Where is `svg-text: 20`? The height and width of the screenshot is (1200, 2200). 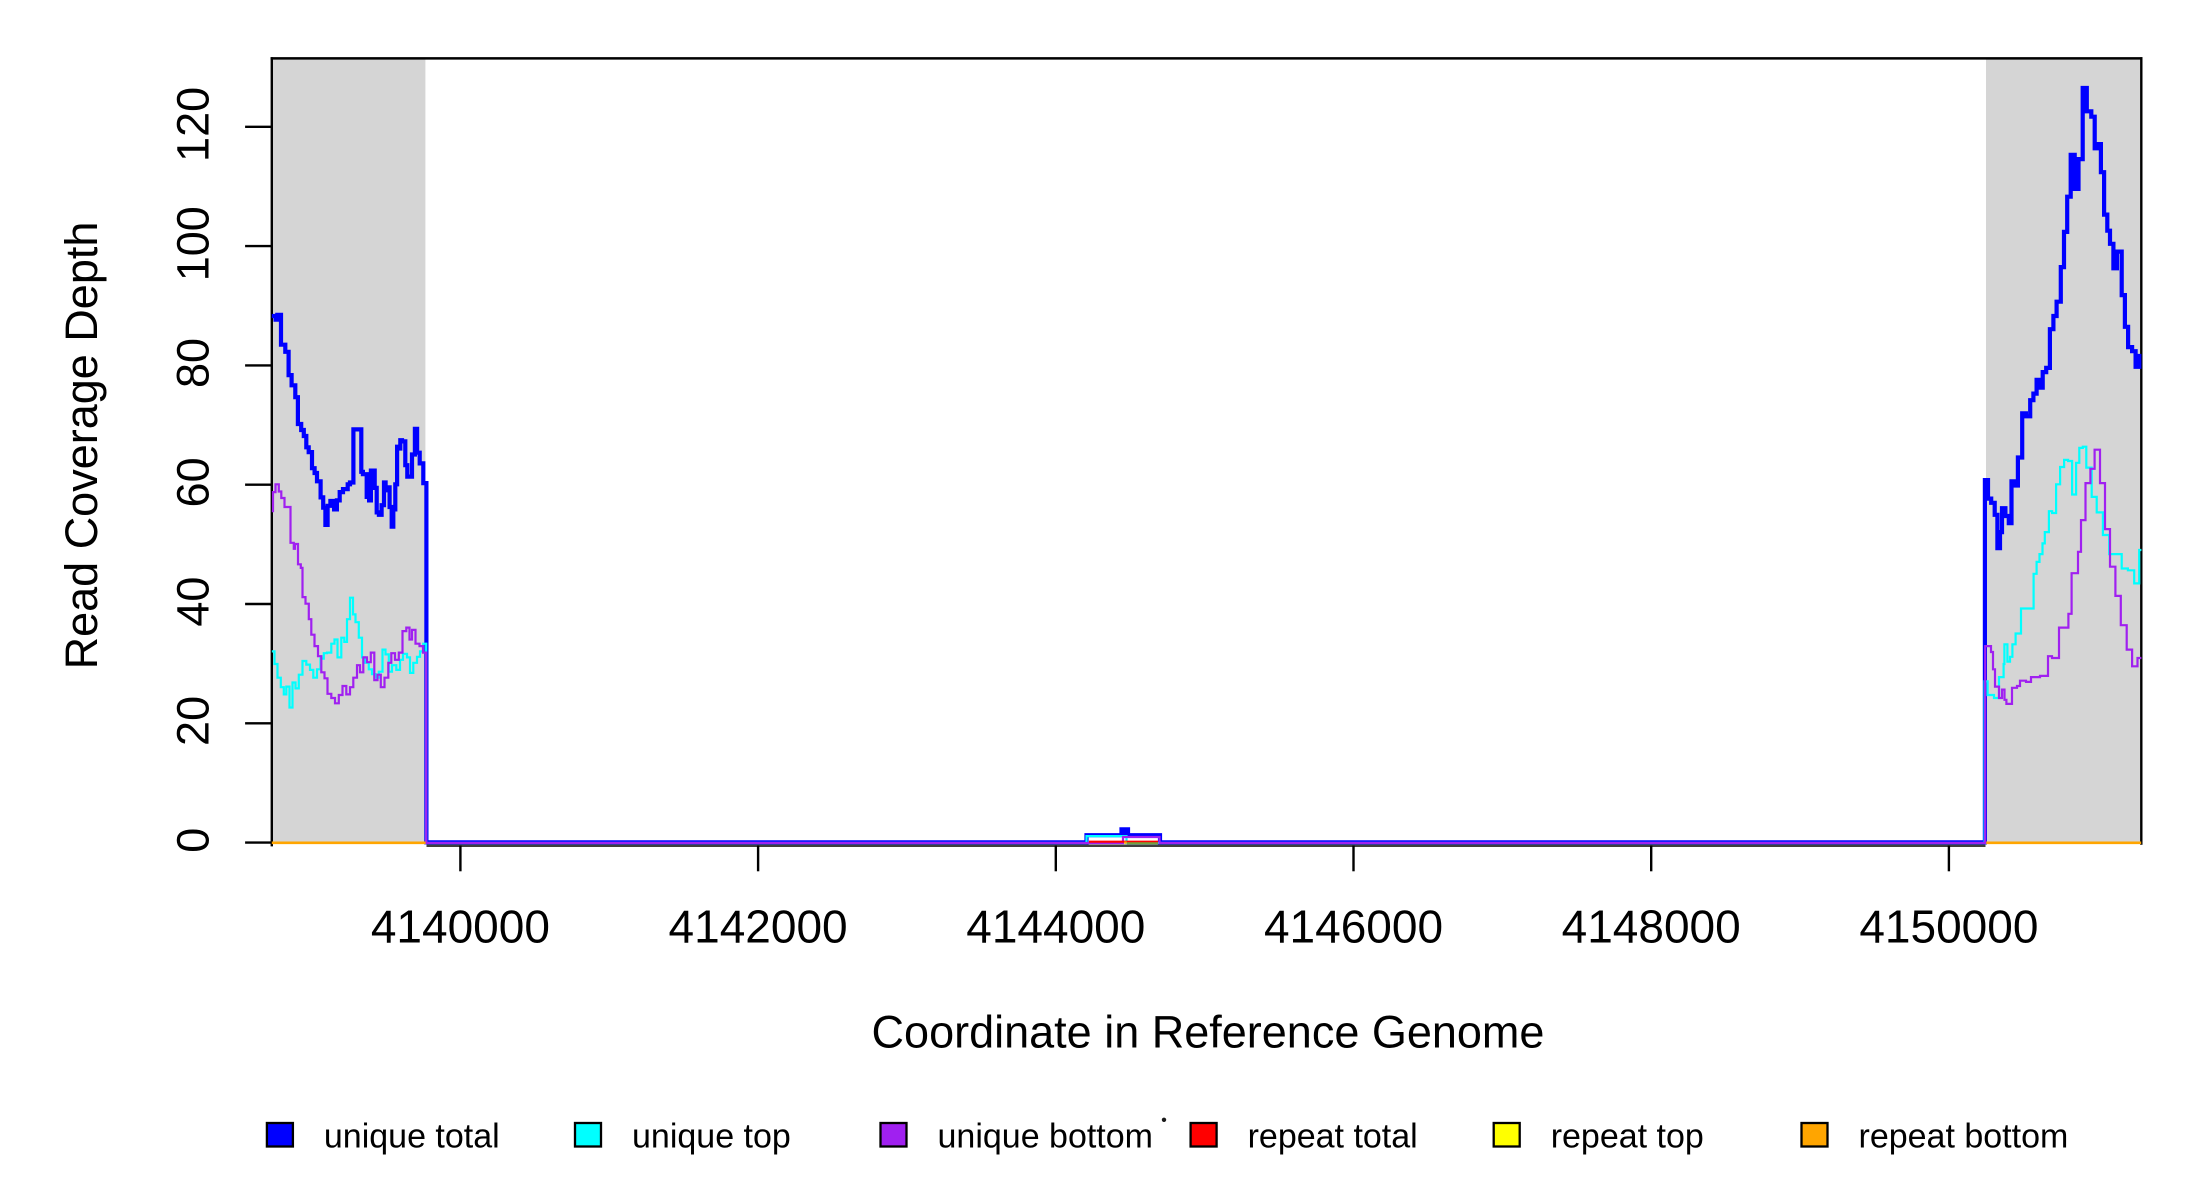
svg-text: 20 is located at coordinates (193, 721).